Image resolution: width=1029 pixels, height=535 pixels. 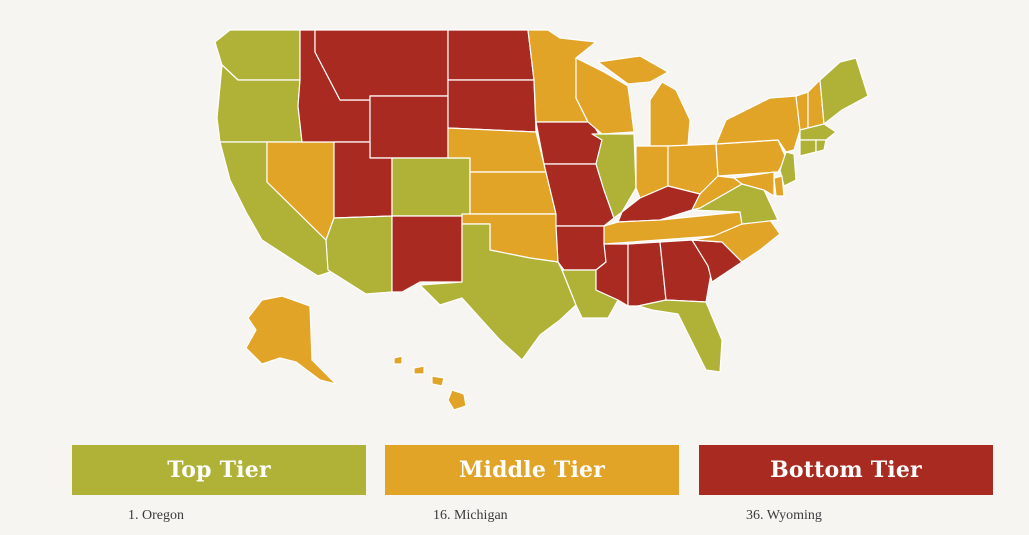 What do you see at coordinates (569, 143) in the screenshot?
I see `state-IA` at bounding box center [569, 143].